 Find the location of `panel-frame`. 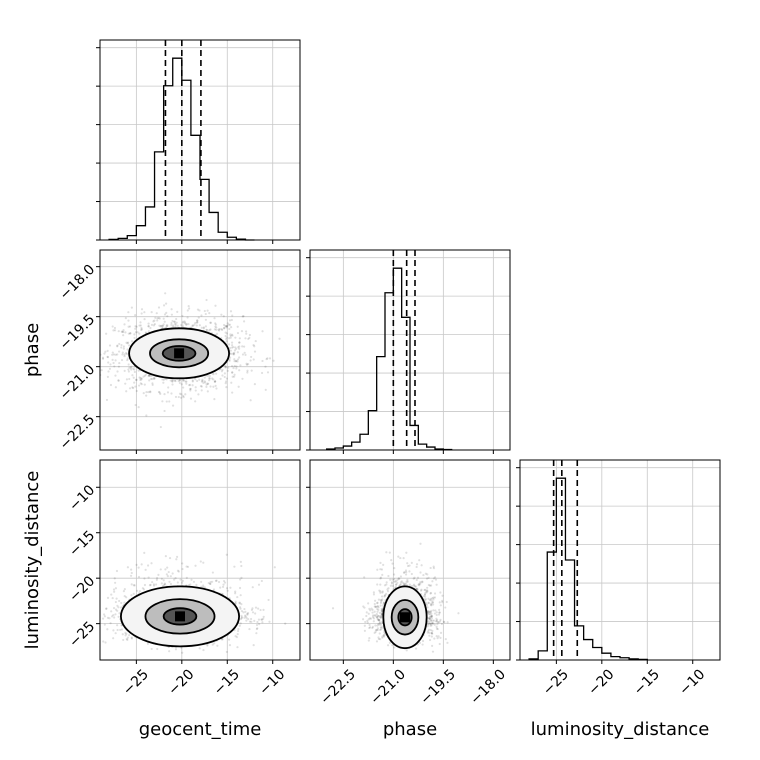

panel-frame is located at coordinates (200, 350).